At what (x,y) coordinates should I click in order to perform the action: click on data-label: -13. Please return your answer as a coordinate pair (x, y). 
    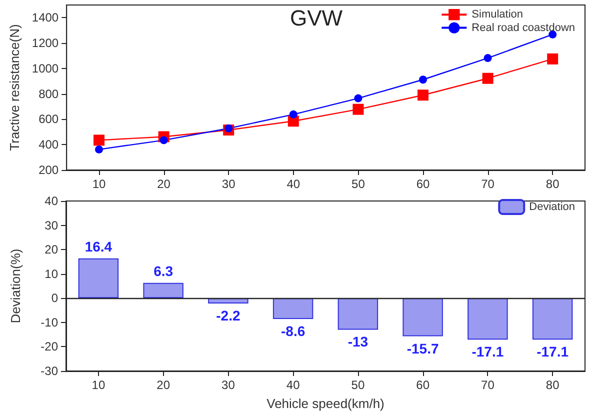
    Looking at the image, I should click on (358, 342).